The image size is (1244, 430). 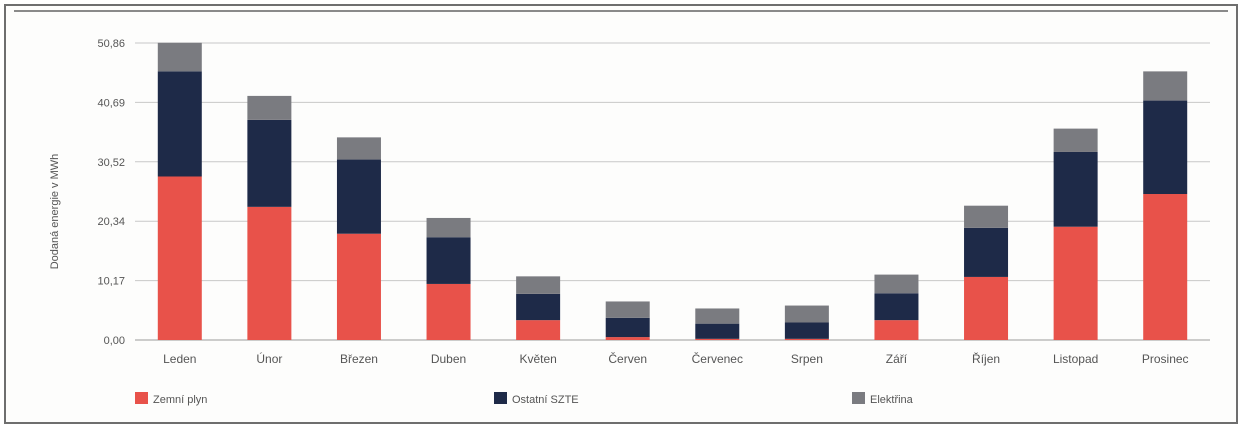 I want to click on x-tick-label: Červen, so click(x=627, y=358).